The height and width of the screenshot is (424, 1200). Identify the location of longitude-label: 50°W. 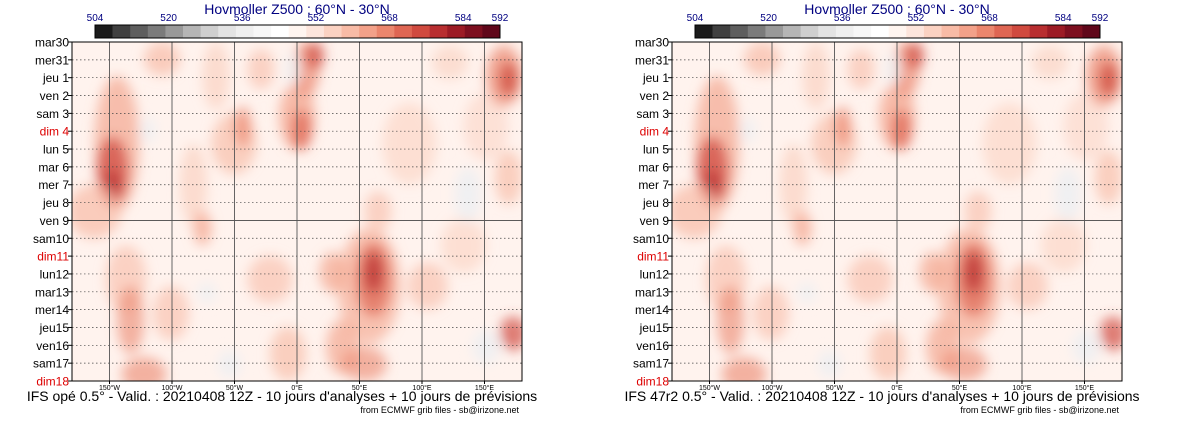
(835, 388).